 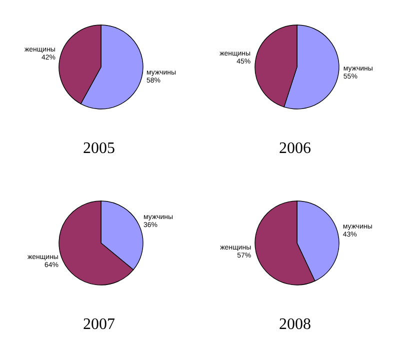 What do you see at coordinates (99, 149) in the screenshot?
I see `text: 2005` at bounding box center [99, 149].